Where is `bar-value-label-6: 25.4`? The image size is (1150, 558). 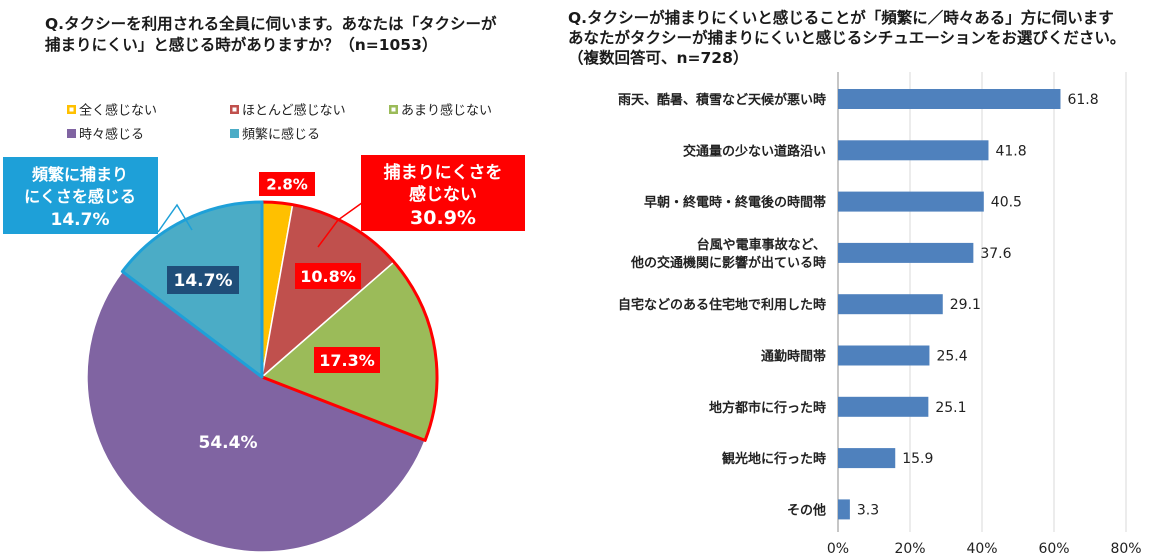 bar-value-label-6: 25.4 is located at coordinates (951, 357).